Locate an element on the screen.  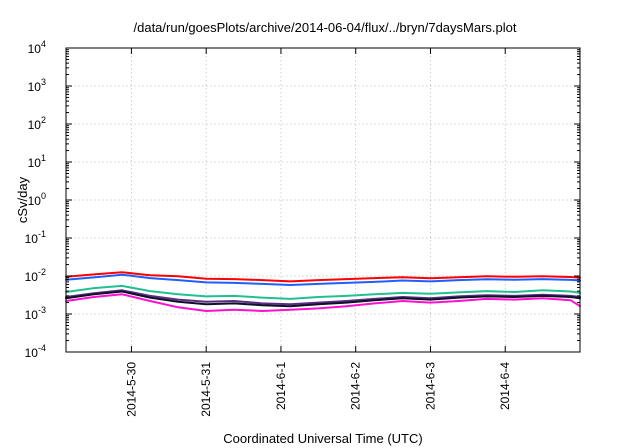
y-tick-label: 10¹ is located at coordinates (37, 161).